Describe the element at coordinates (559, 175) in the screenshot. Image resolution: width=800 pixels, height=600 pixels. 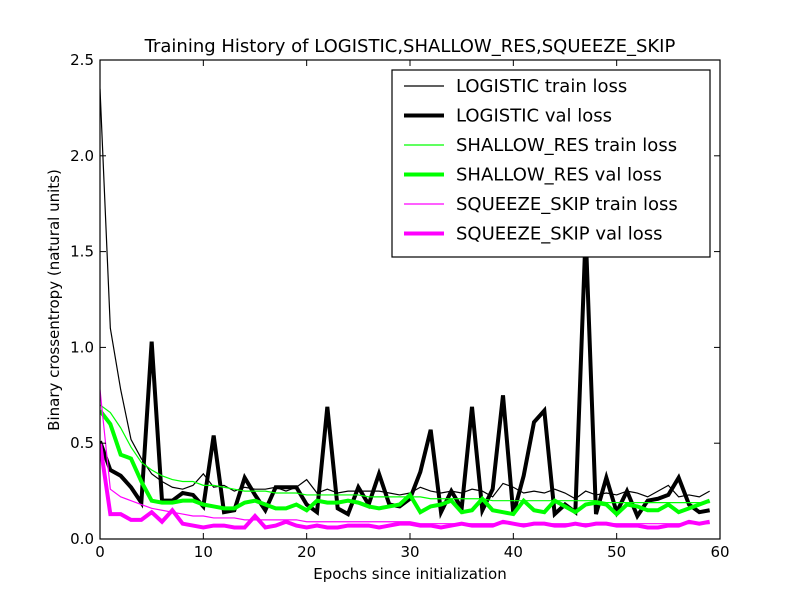
I see `legend-label-shallow-res-val-loss: SHALLOW_RES val loss` at that location.